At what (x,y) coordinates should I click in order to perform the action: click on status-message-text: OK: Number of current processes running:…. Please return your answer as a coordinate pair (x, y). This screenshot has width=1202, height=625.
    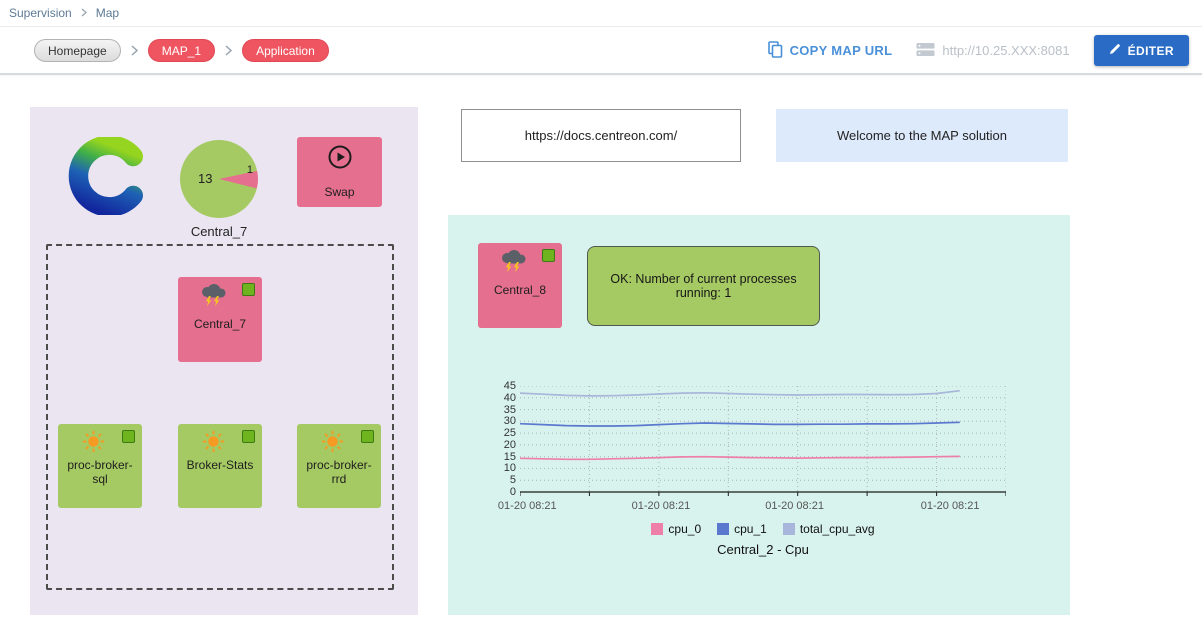
    Looking at the image, I should click on (703, 286).